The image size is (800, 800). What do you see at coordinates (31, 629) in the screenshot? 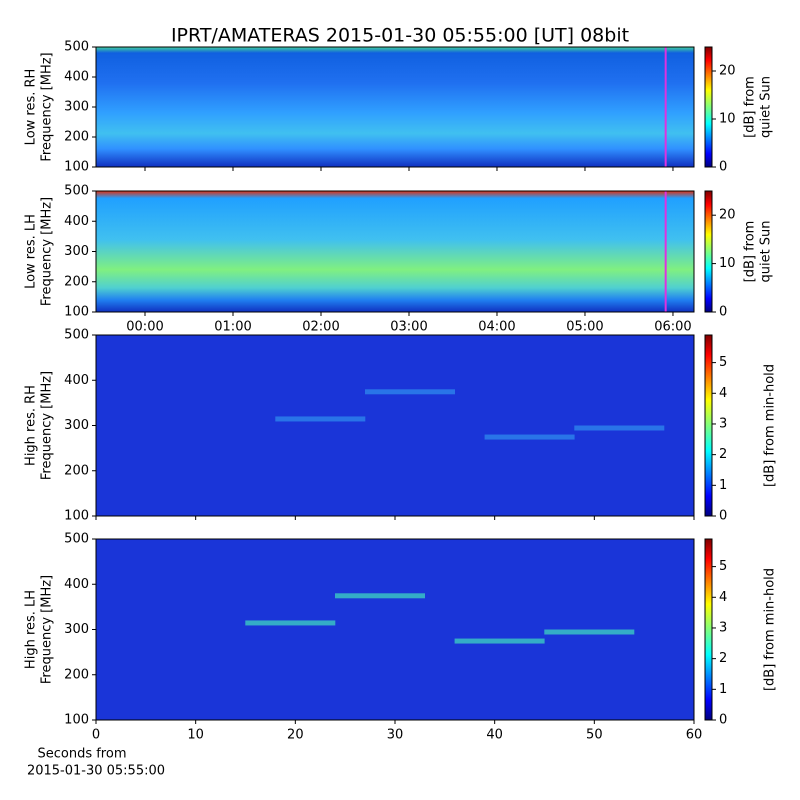
I see `y-axis-label: High res. LH` at bounding box center [31, 629].